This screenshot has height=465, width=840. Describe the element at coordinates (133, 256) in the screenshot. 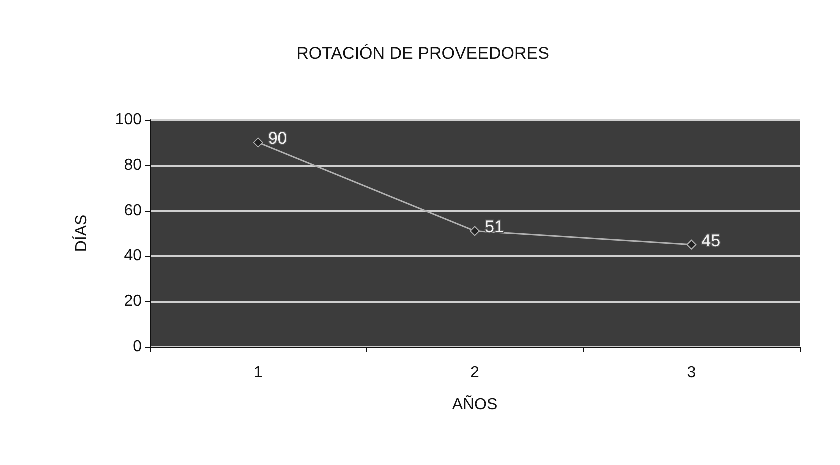

I see `y-tick-label: 40` at that location.